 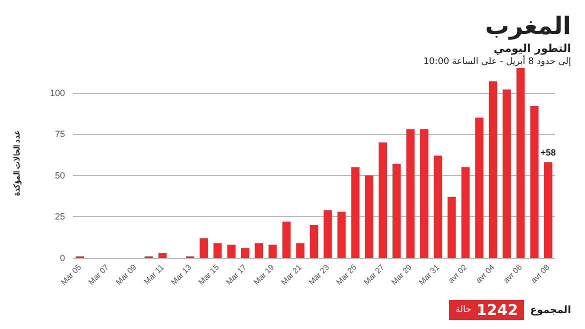 What do you see at coordinates (57, 93) in the screenshot?
I see `y-tick-label: 100` at bounding box center [57, 93].